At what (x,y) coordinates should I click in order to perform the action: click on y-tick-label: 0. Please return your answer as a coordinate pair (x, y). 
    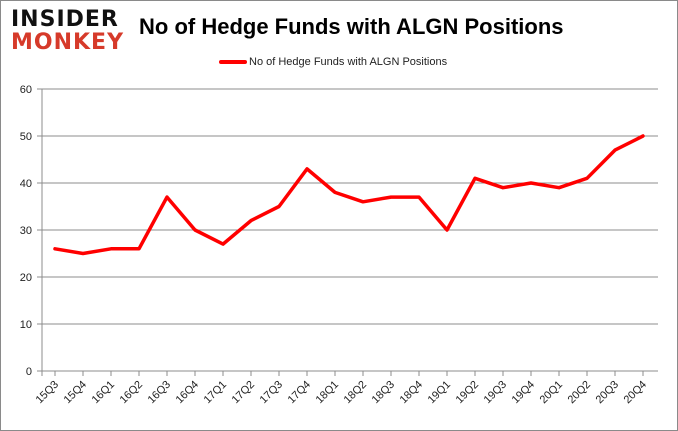
    Looking at the image, I should click on (29, 372).